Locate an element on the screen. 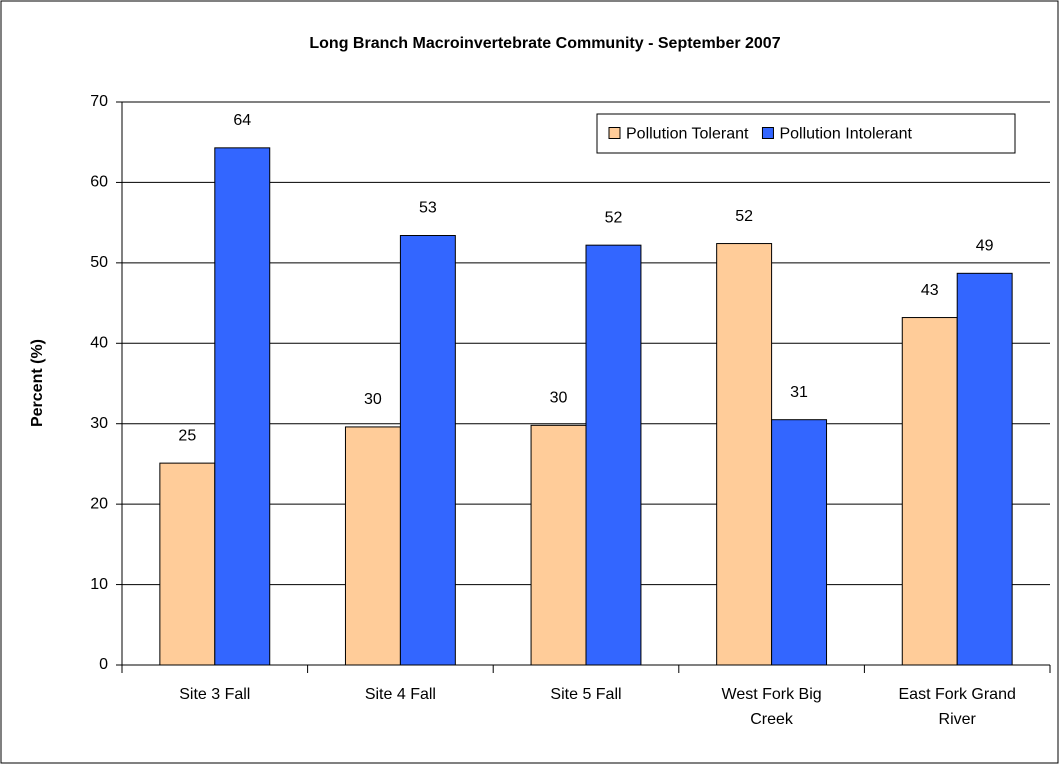 Image resolution: width=1060 pixels, height=765 pixels. x-tick-label: Site 3 Fall is located at coordinates (214, 694).